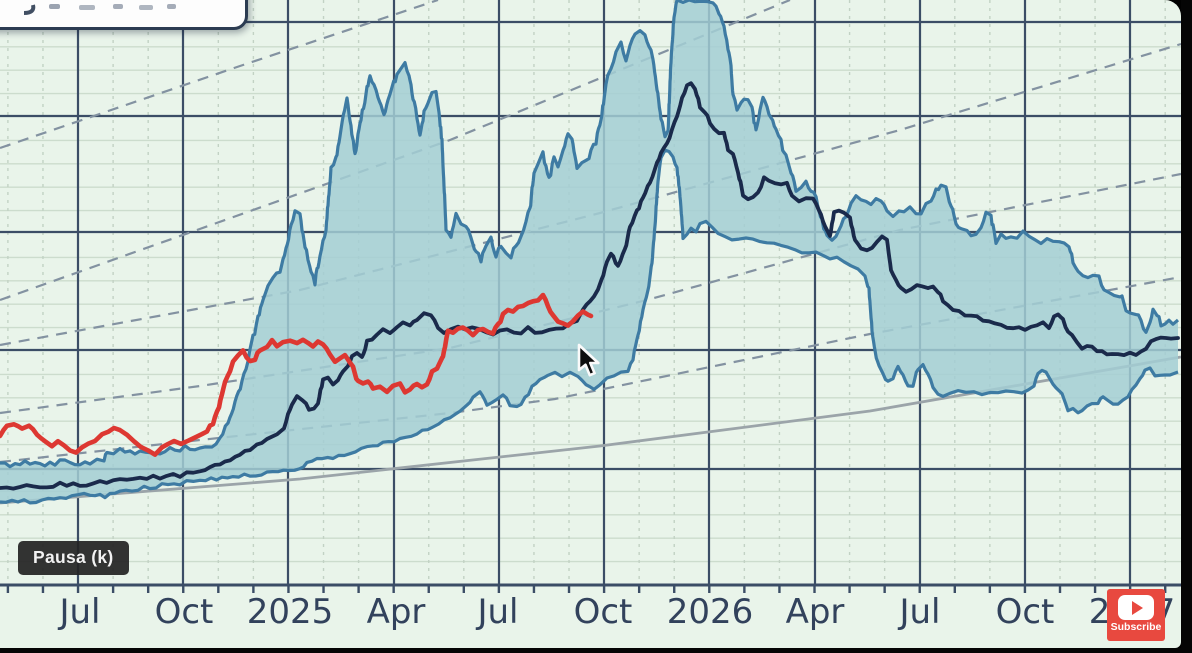 Image resolution: width=1192 pixels, height=653 pixels. I want to click on legend-box, so click(124, 15).